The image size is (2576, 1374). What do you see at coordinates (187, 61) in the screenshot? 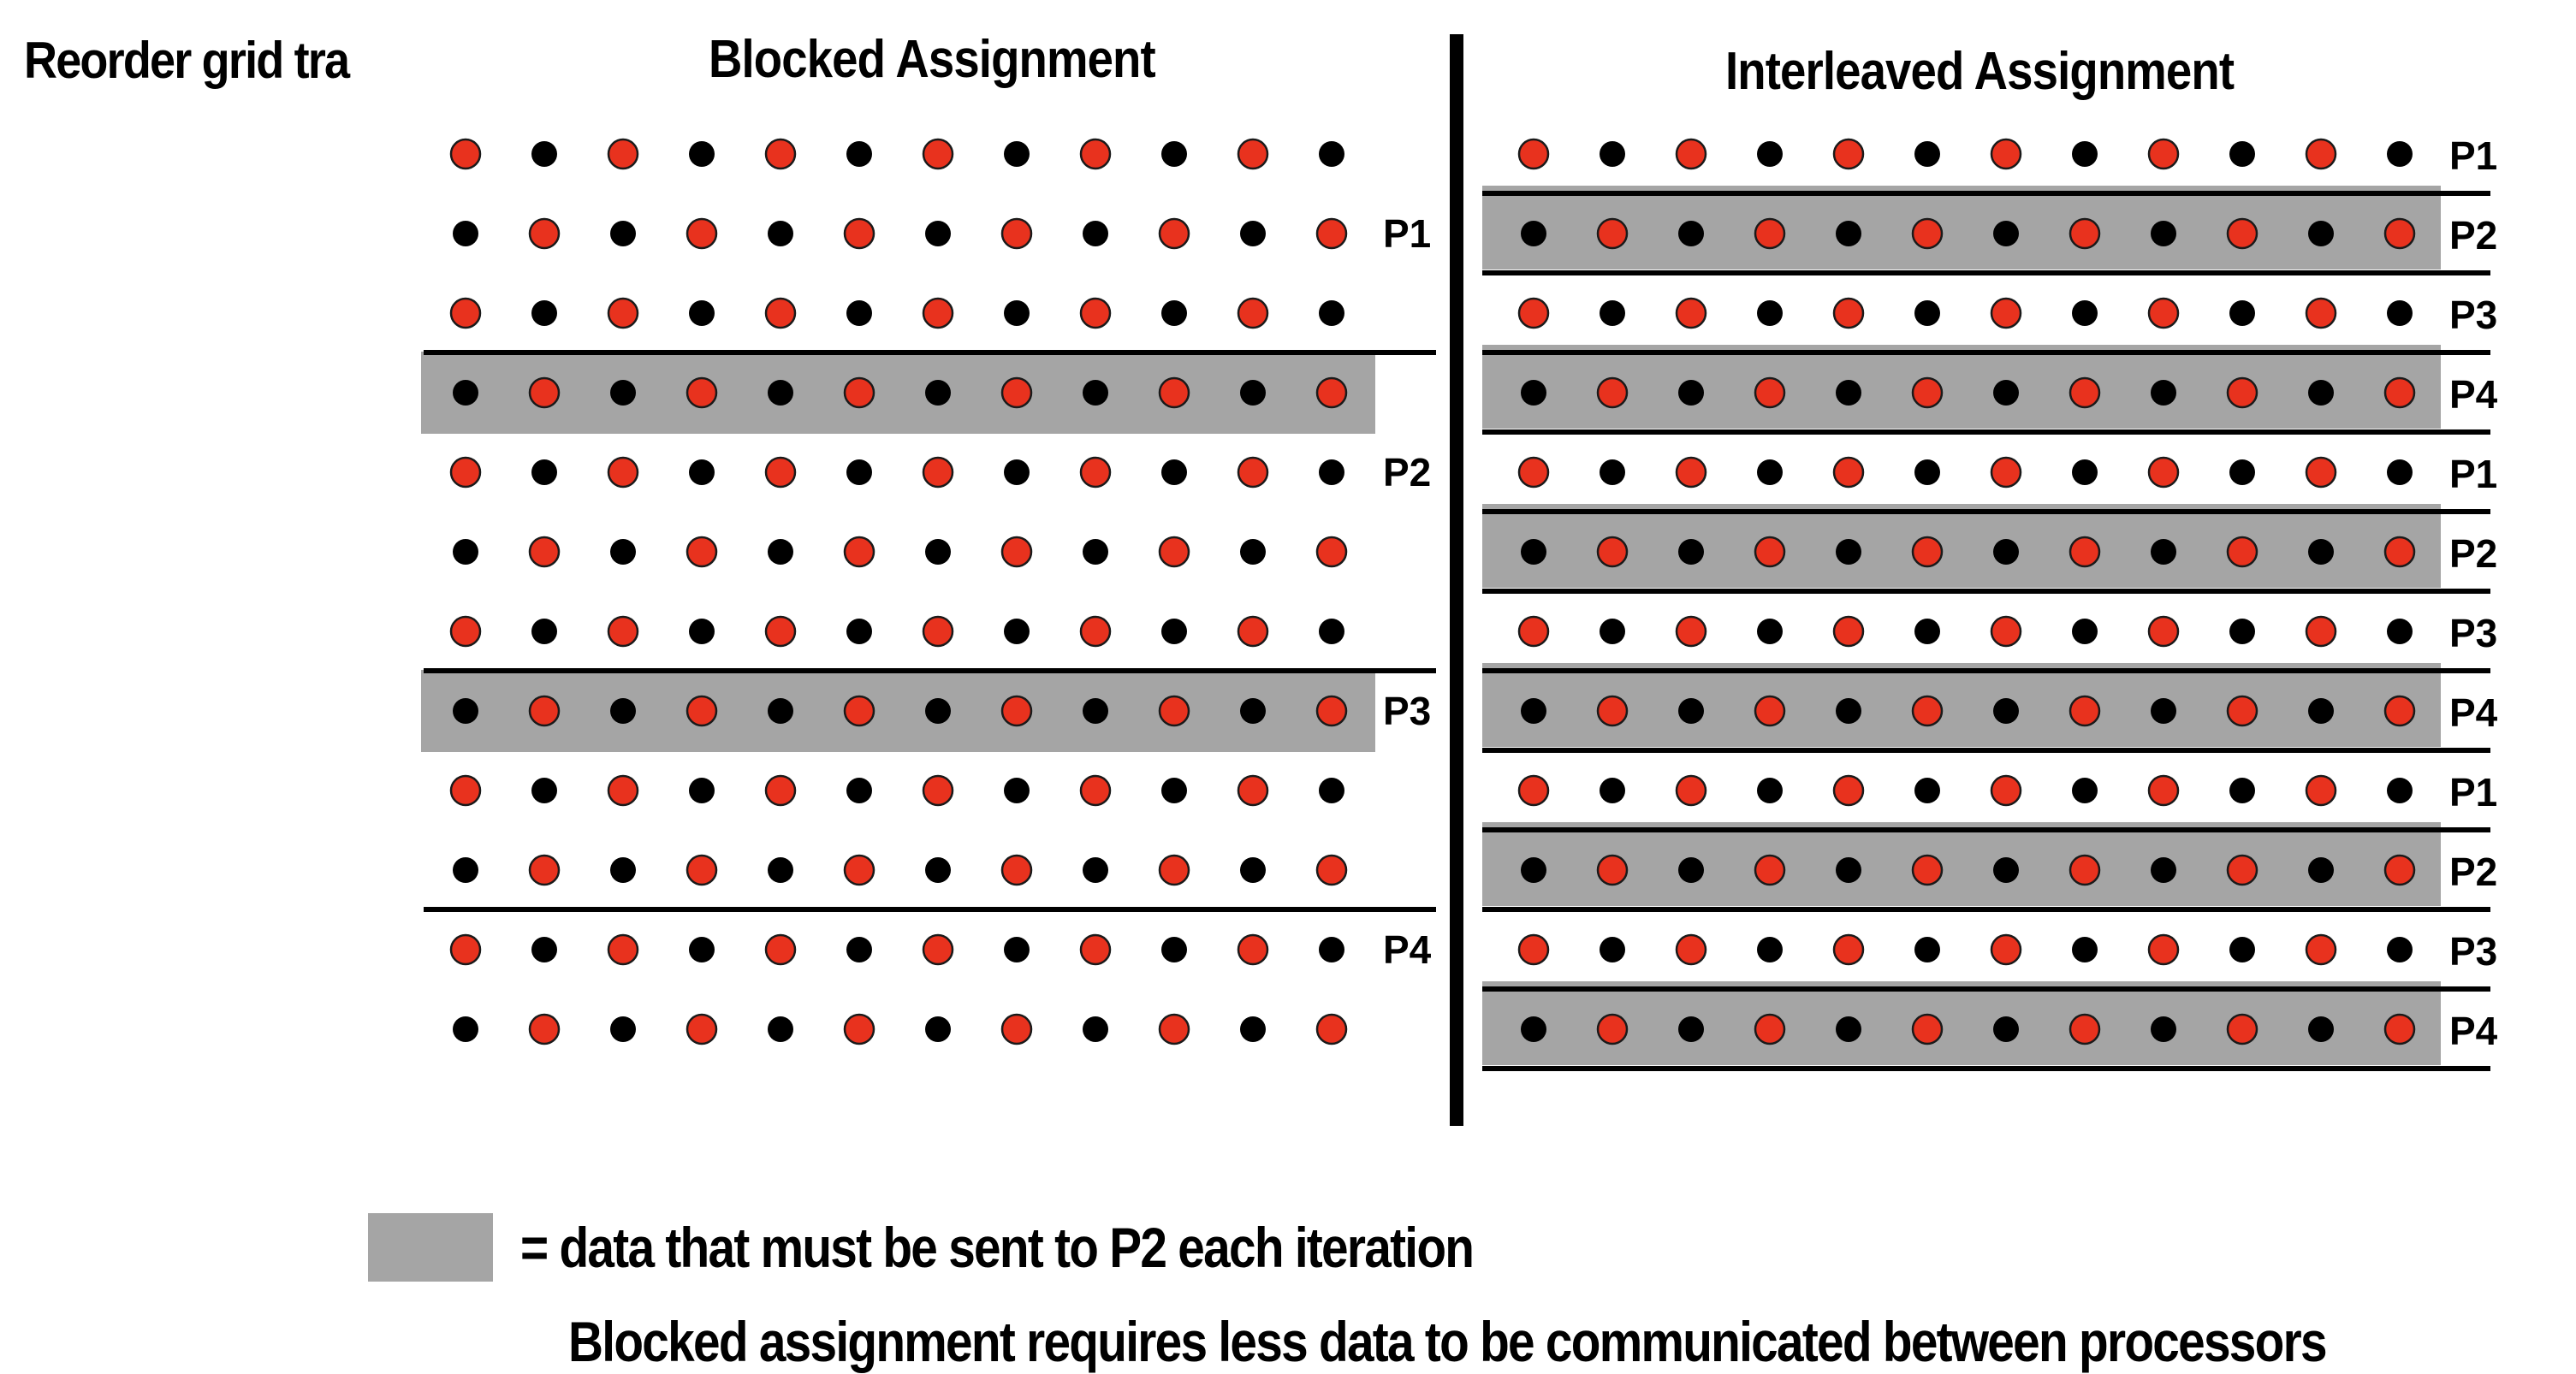
I see `page-title: Reorder grid tra` at bounding box center [187, 61].